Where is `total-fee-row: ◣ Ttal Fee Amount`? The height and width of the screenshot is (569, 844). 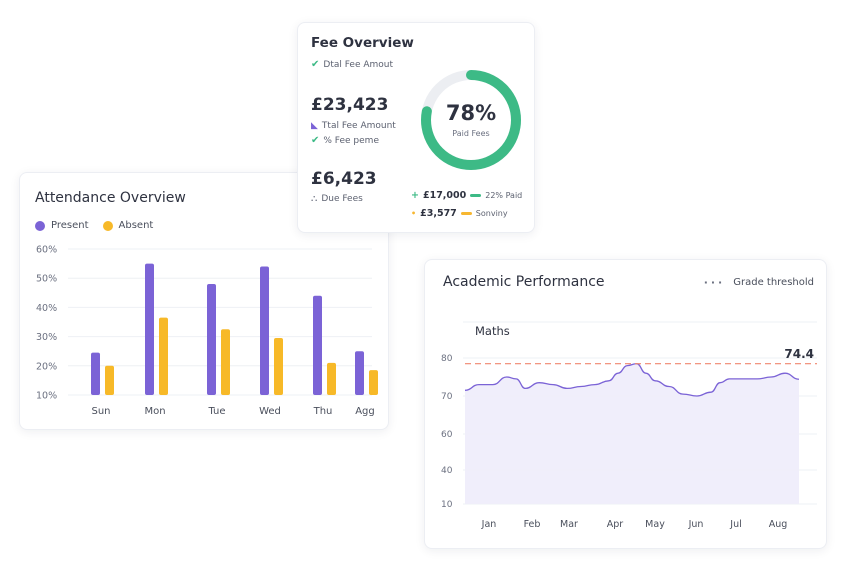 total-fee-row: ◣ Ttal Fee Amount is located at coordinates (353, 126).